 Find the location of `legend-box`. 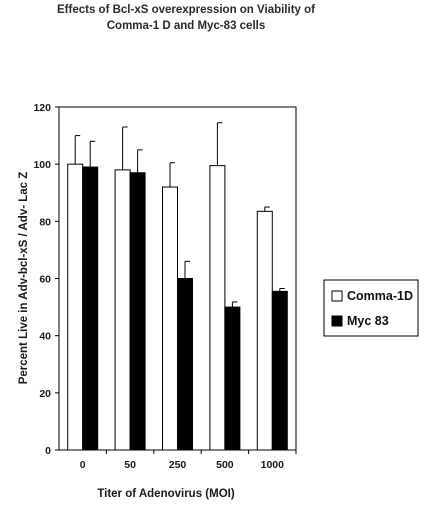

legend-box is located at coordinates (371, 308).